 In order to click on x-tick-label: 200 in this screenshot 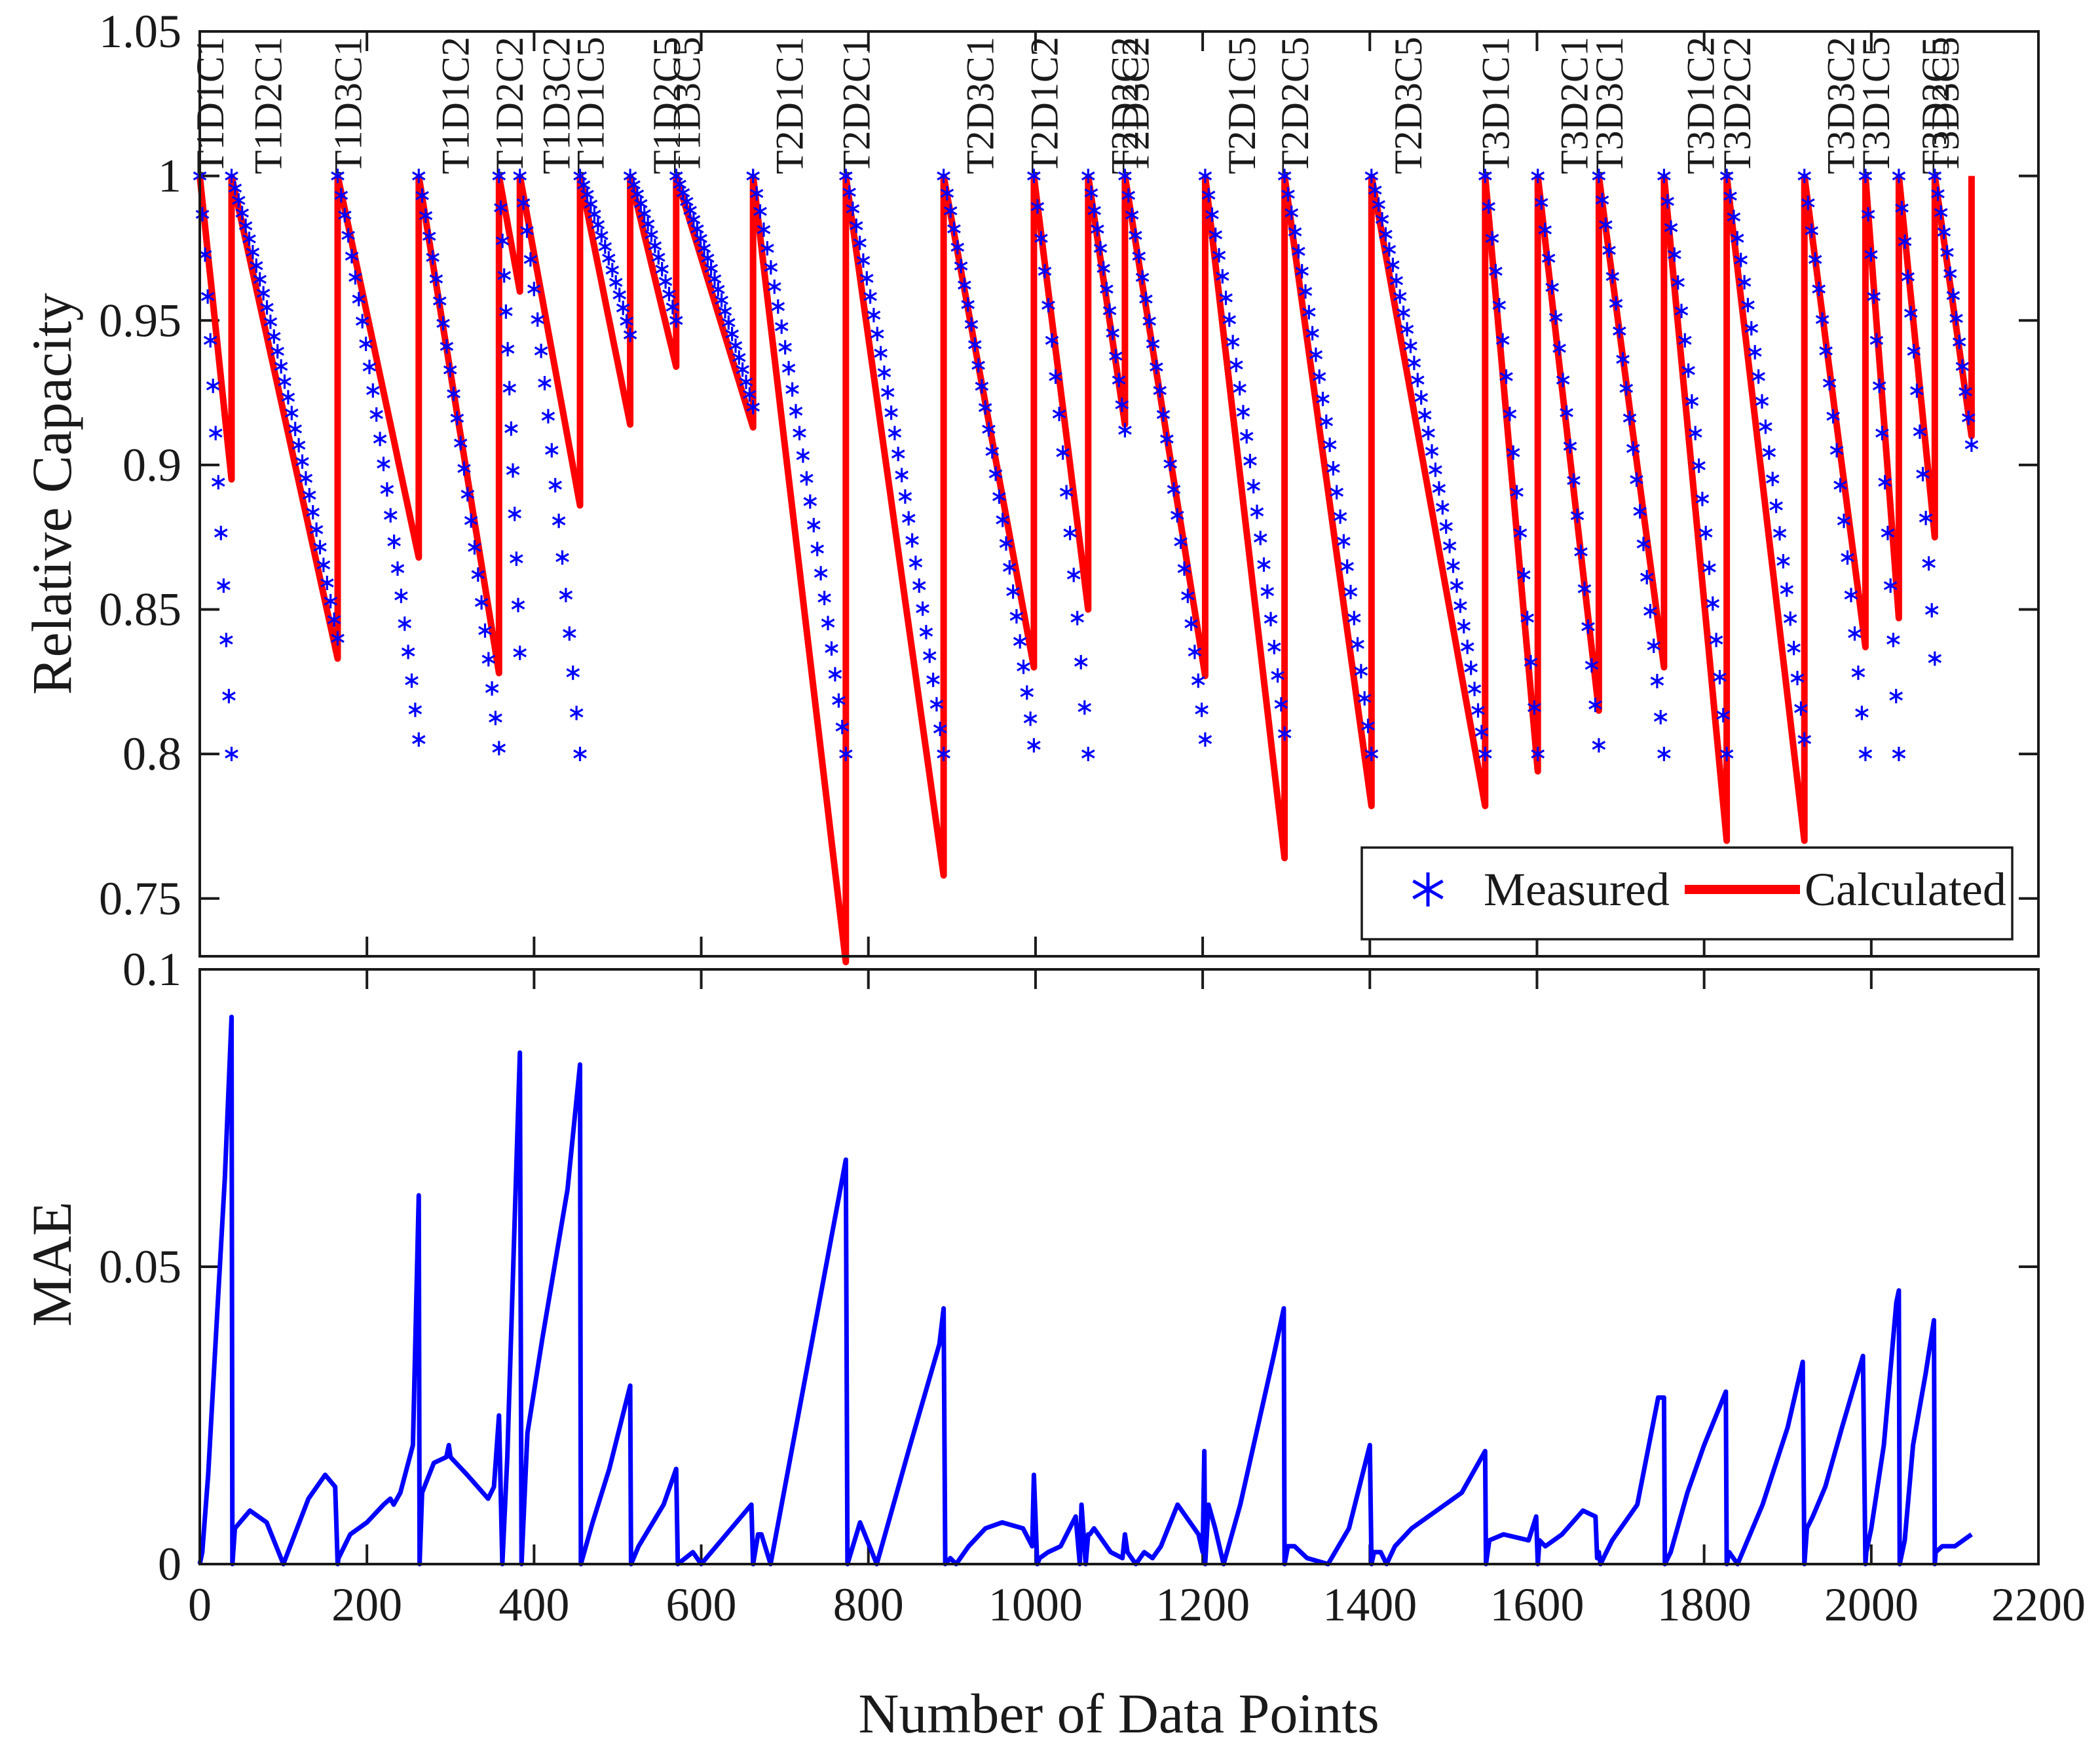, I will do `click(366, 1605)`.